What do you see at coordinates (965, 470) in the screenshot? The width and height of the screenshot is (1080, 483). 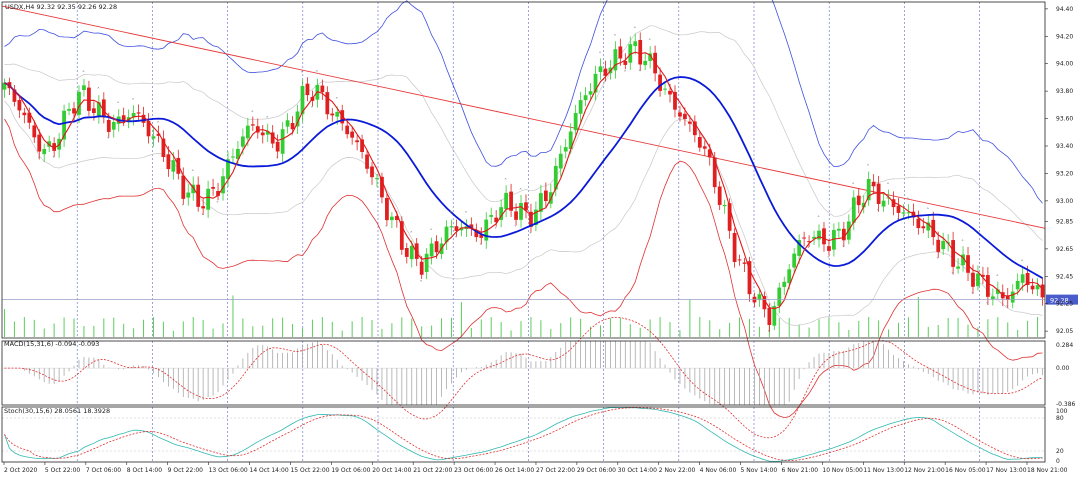 I see `time-tick-label: 16 Nov 05:00` at bounding box center [965, 470].